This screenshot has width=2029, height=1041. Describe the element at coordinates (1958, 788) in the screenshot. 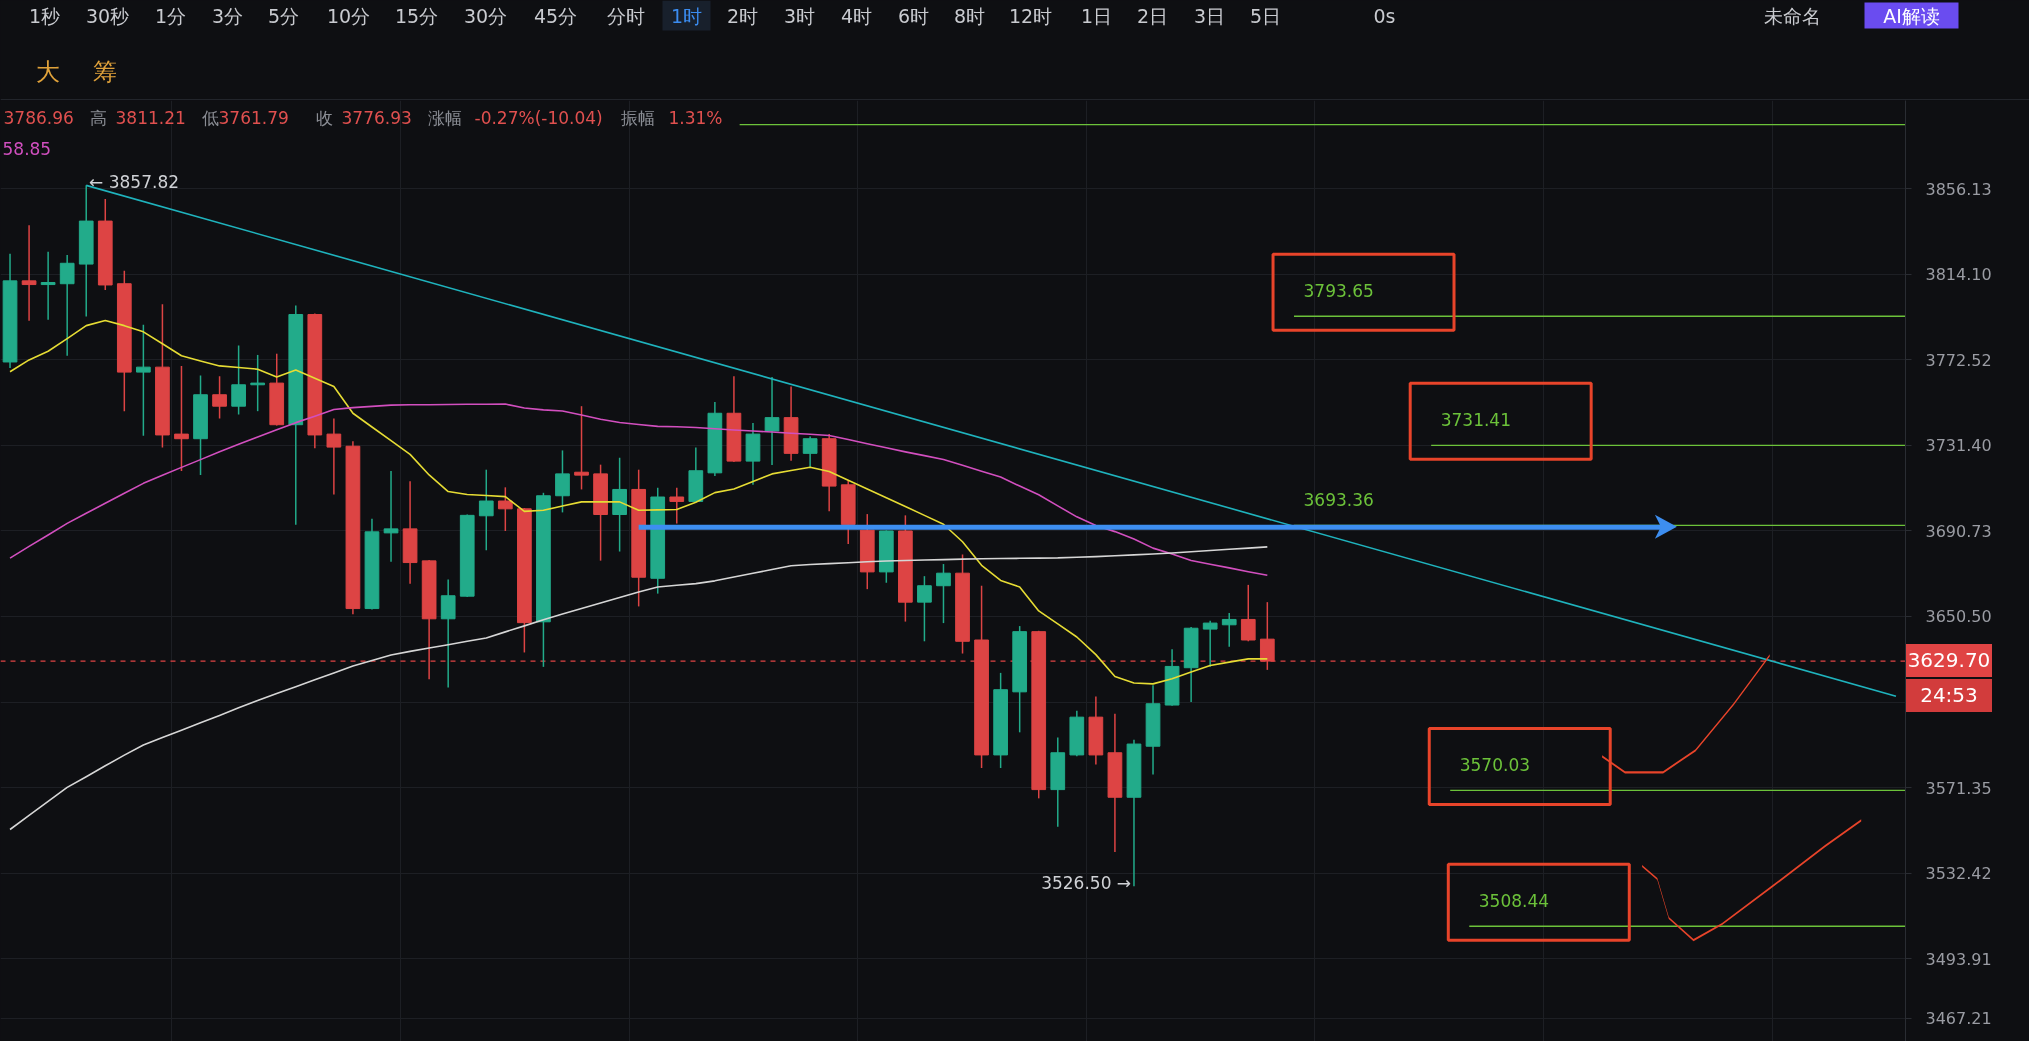

I see `y-tick-label: 3571.35` at that location.